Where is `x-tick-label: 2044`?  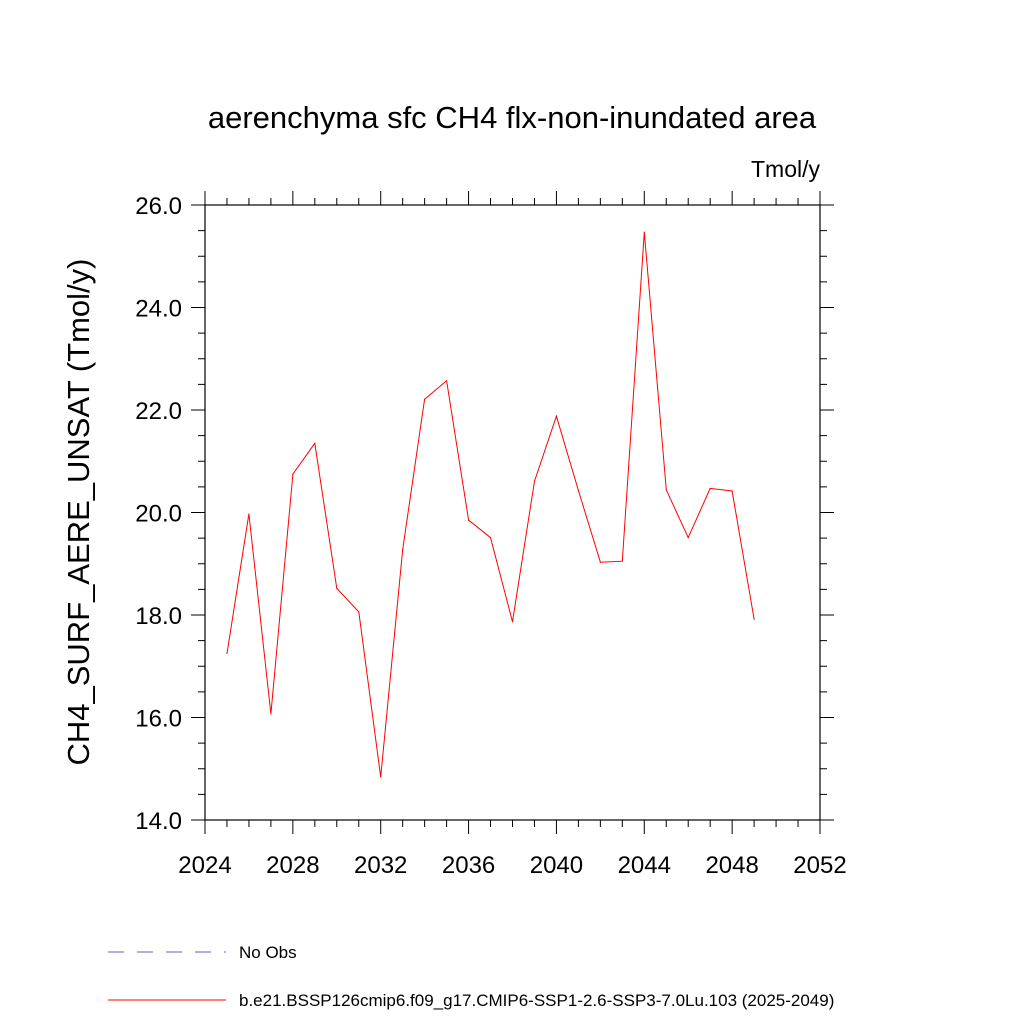 x-tick-label: 2044 is located at coordinates (644, 865).